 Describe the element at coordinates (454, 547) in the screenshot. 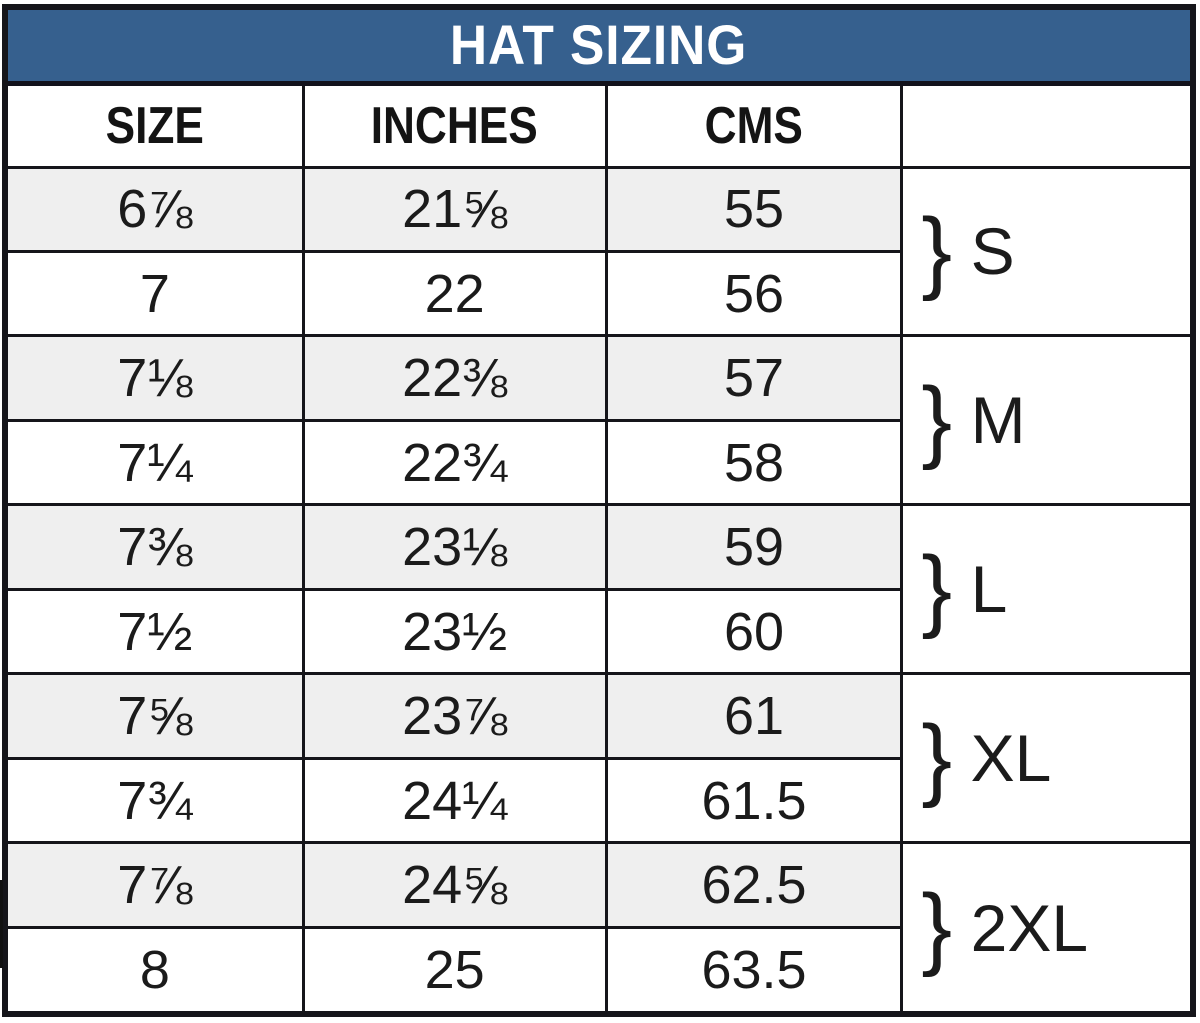

I see `inches-cell: 23⅛` at that location.